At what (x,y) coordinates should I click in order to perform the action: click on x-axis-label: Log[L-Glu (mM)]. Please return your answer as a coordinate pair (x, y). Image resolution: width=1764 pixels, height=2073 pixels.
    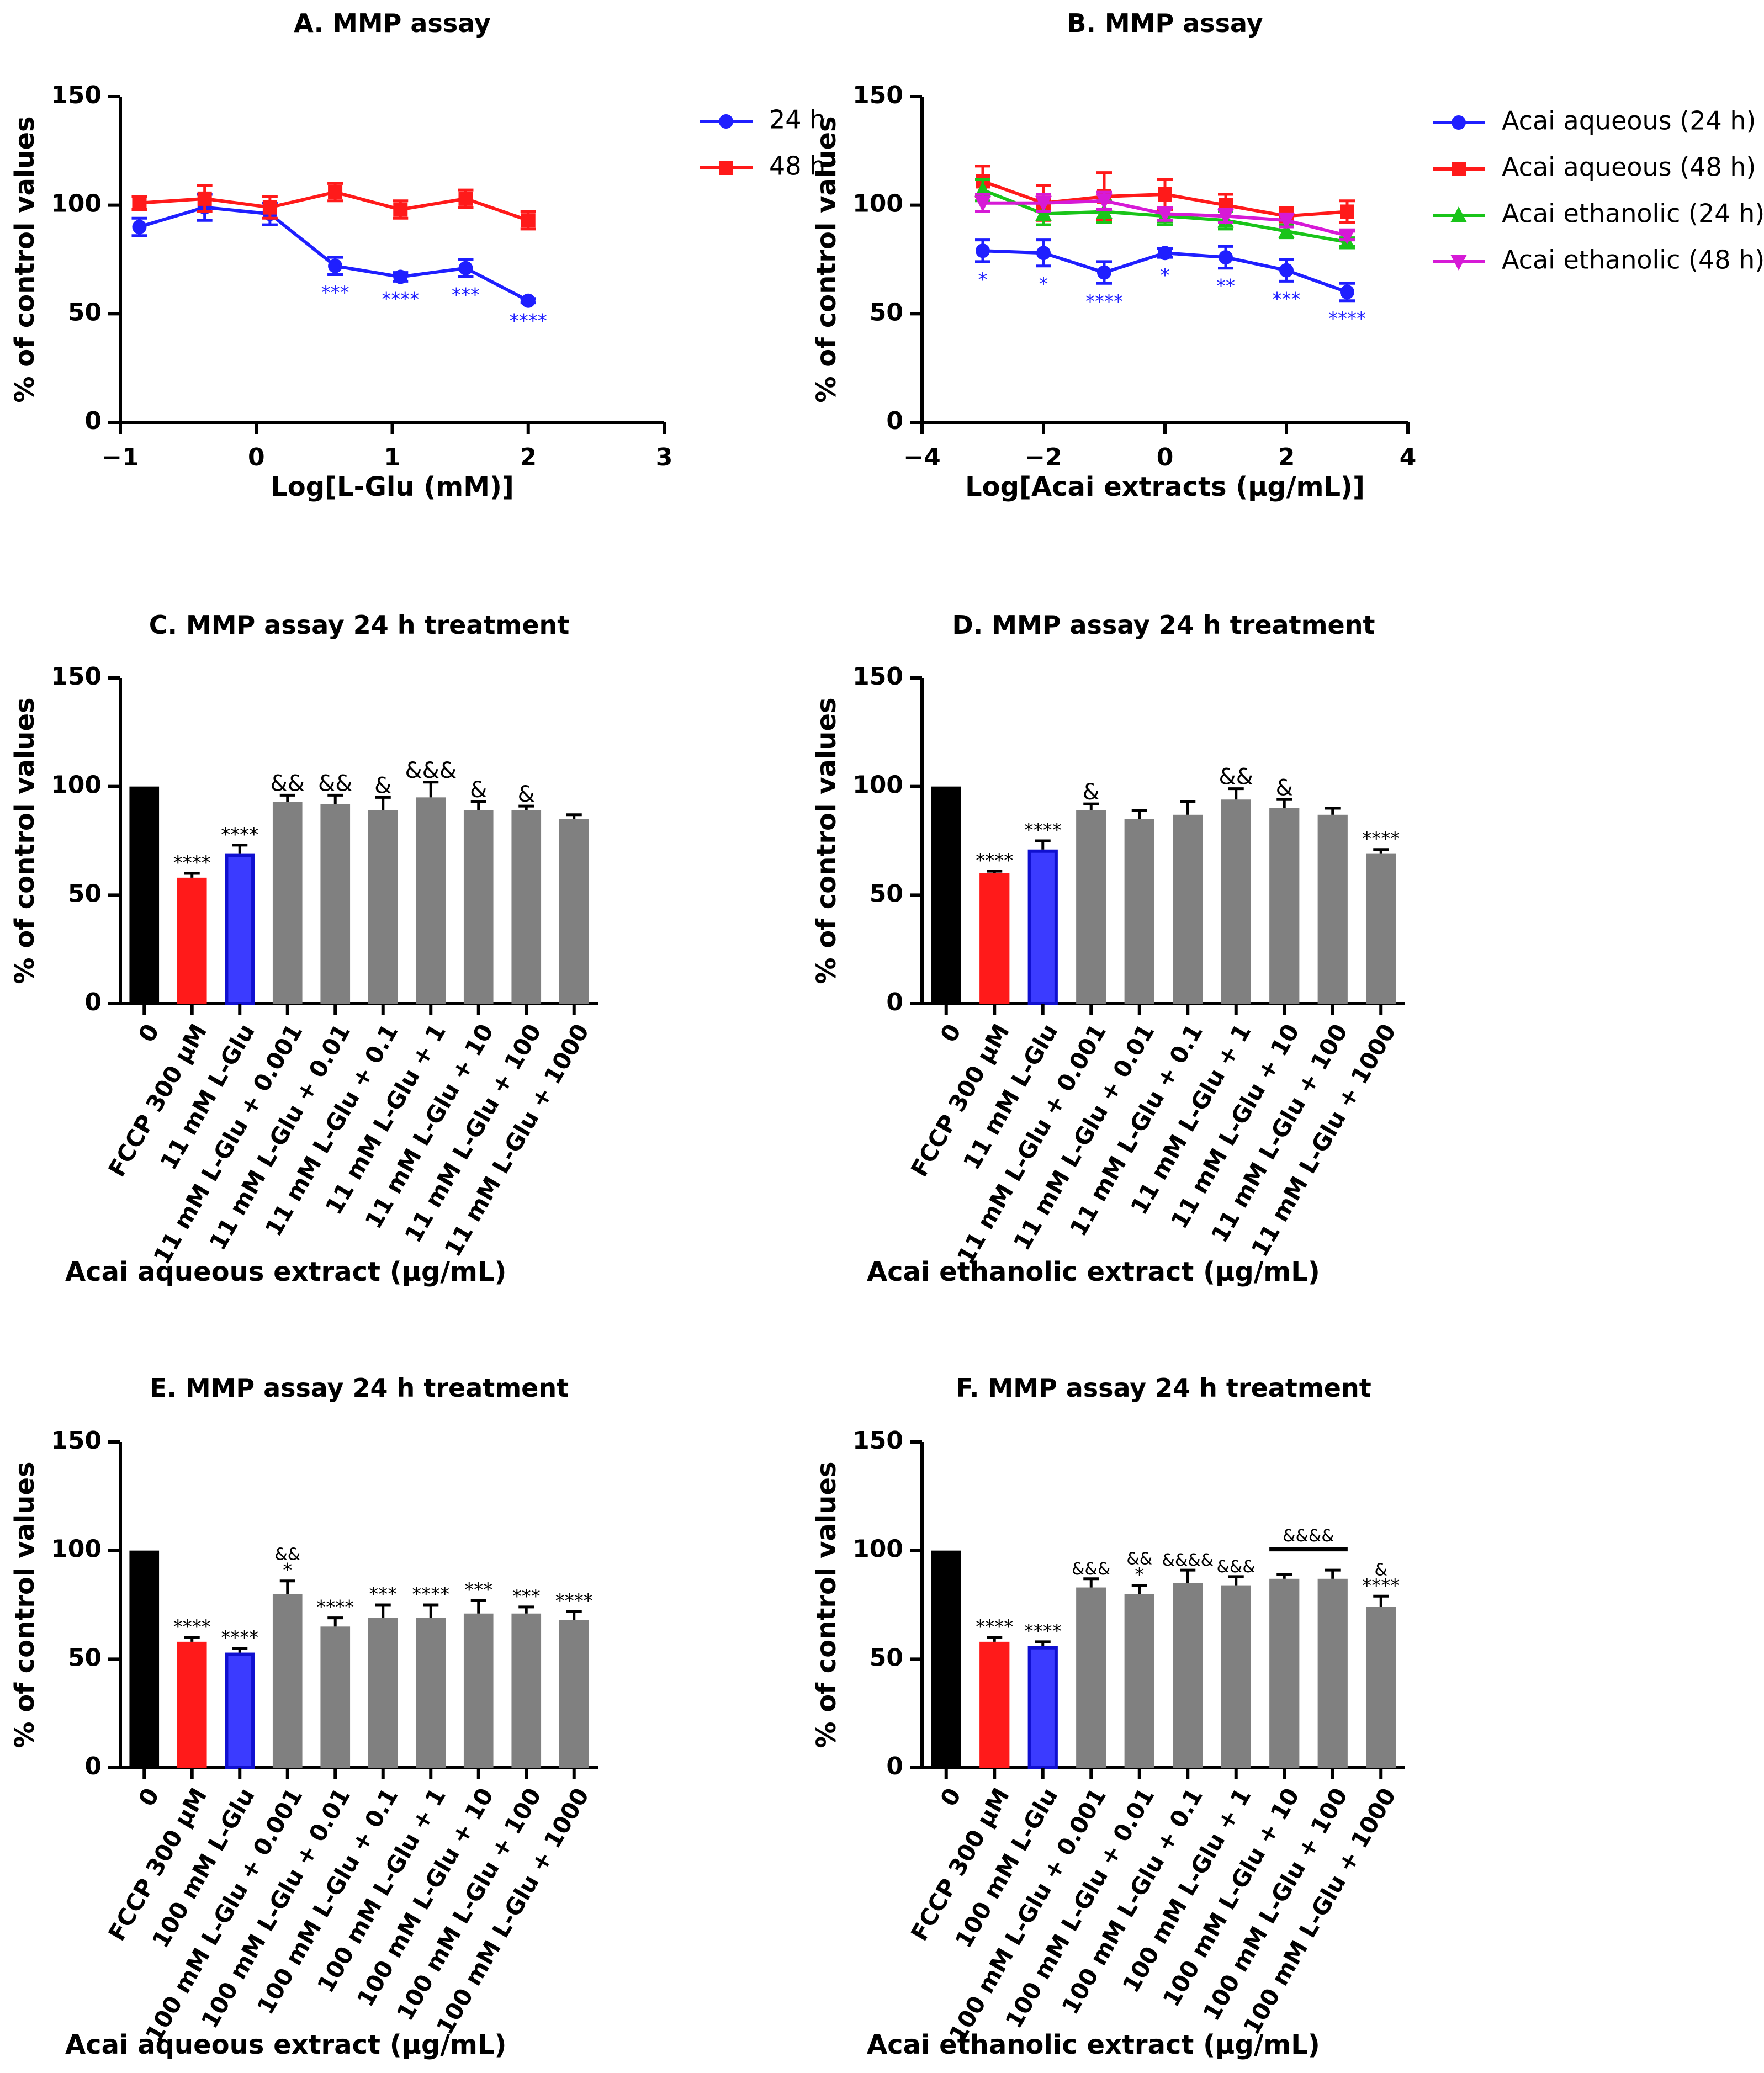
    Looking at the image, I should click on (392, 487).